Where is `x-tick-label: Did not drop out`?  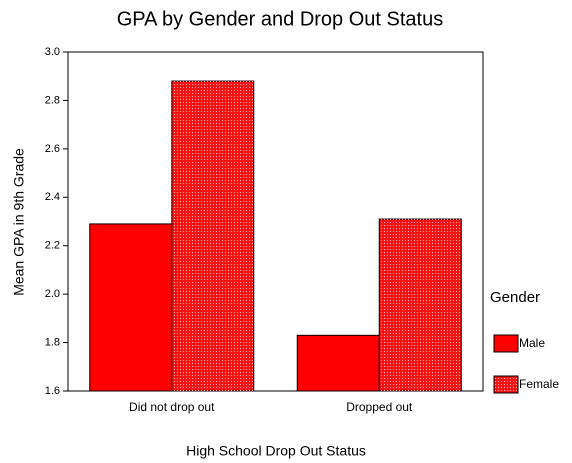
x-tick-label: Did not drop out is located at coordinates (172, 407).